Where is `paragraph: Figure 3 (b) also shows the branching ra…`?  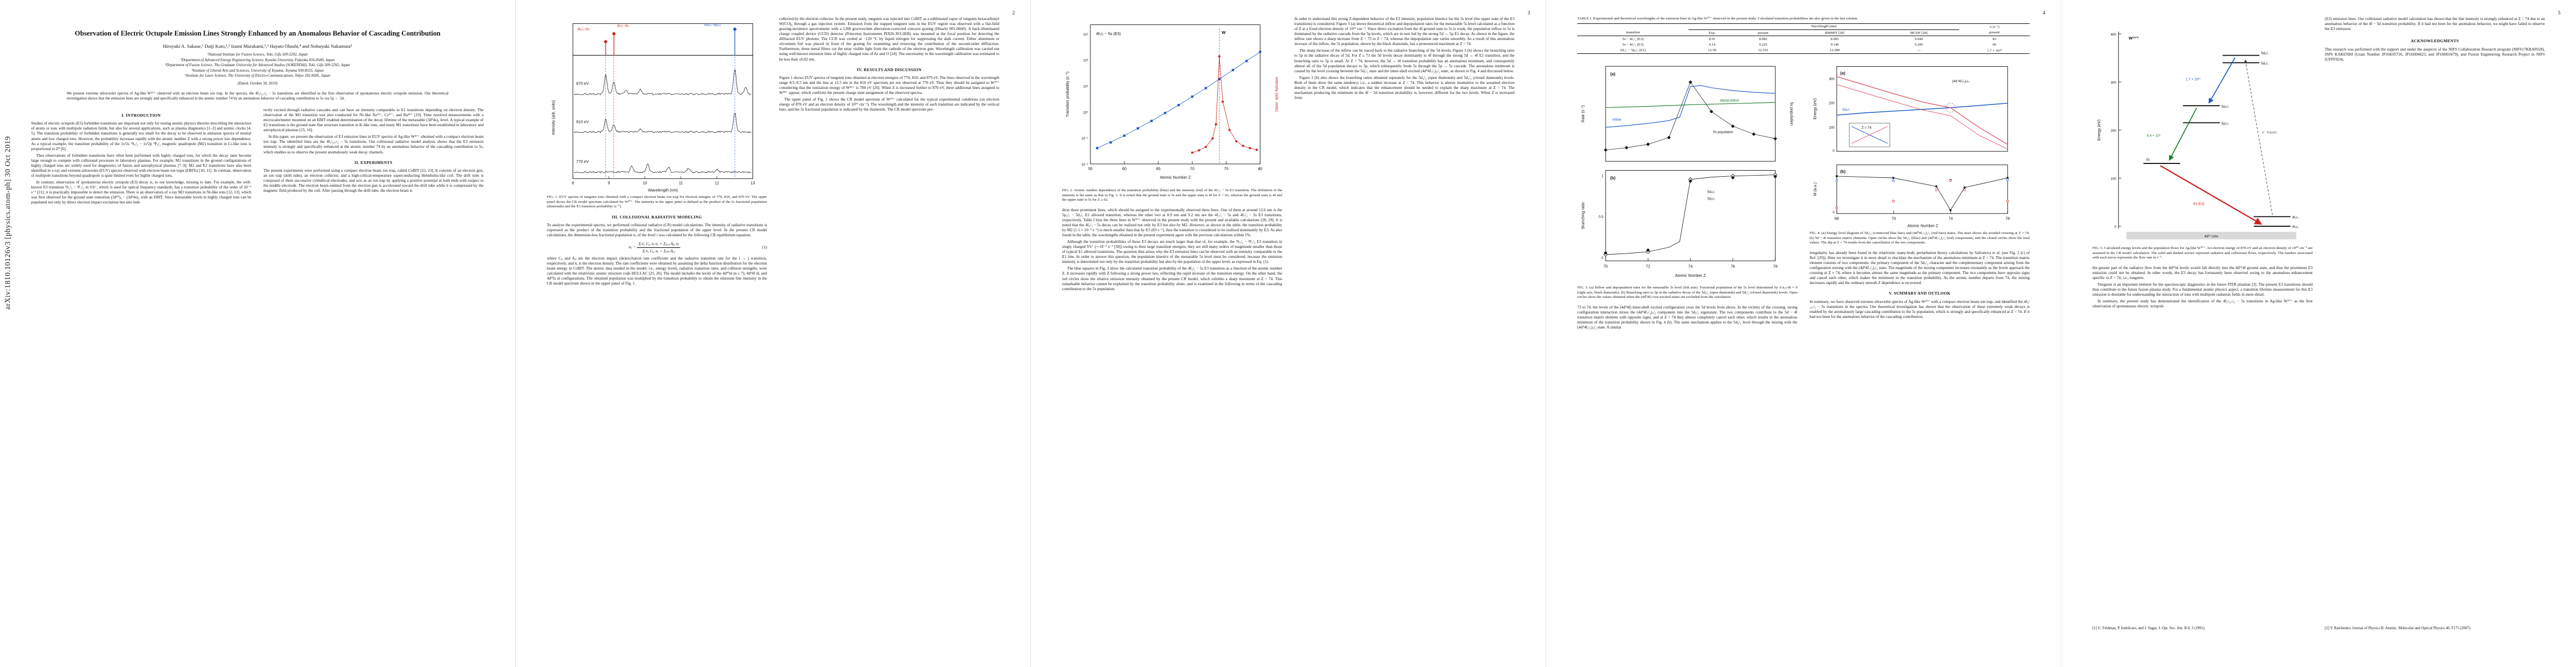
paragraph: Figure 3 (b) also shows the branching ra… is located at coordinates (1404, 87).